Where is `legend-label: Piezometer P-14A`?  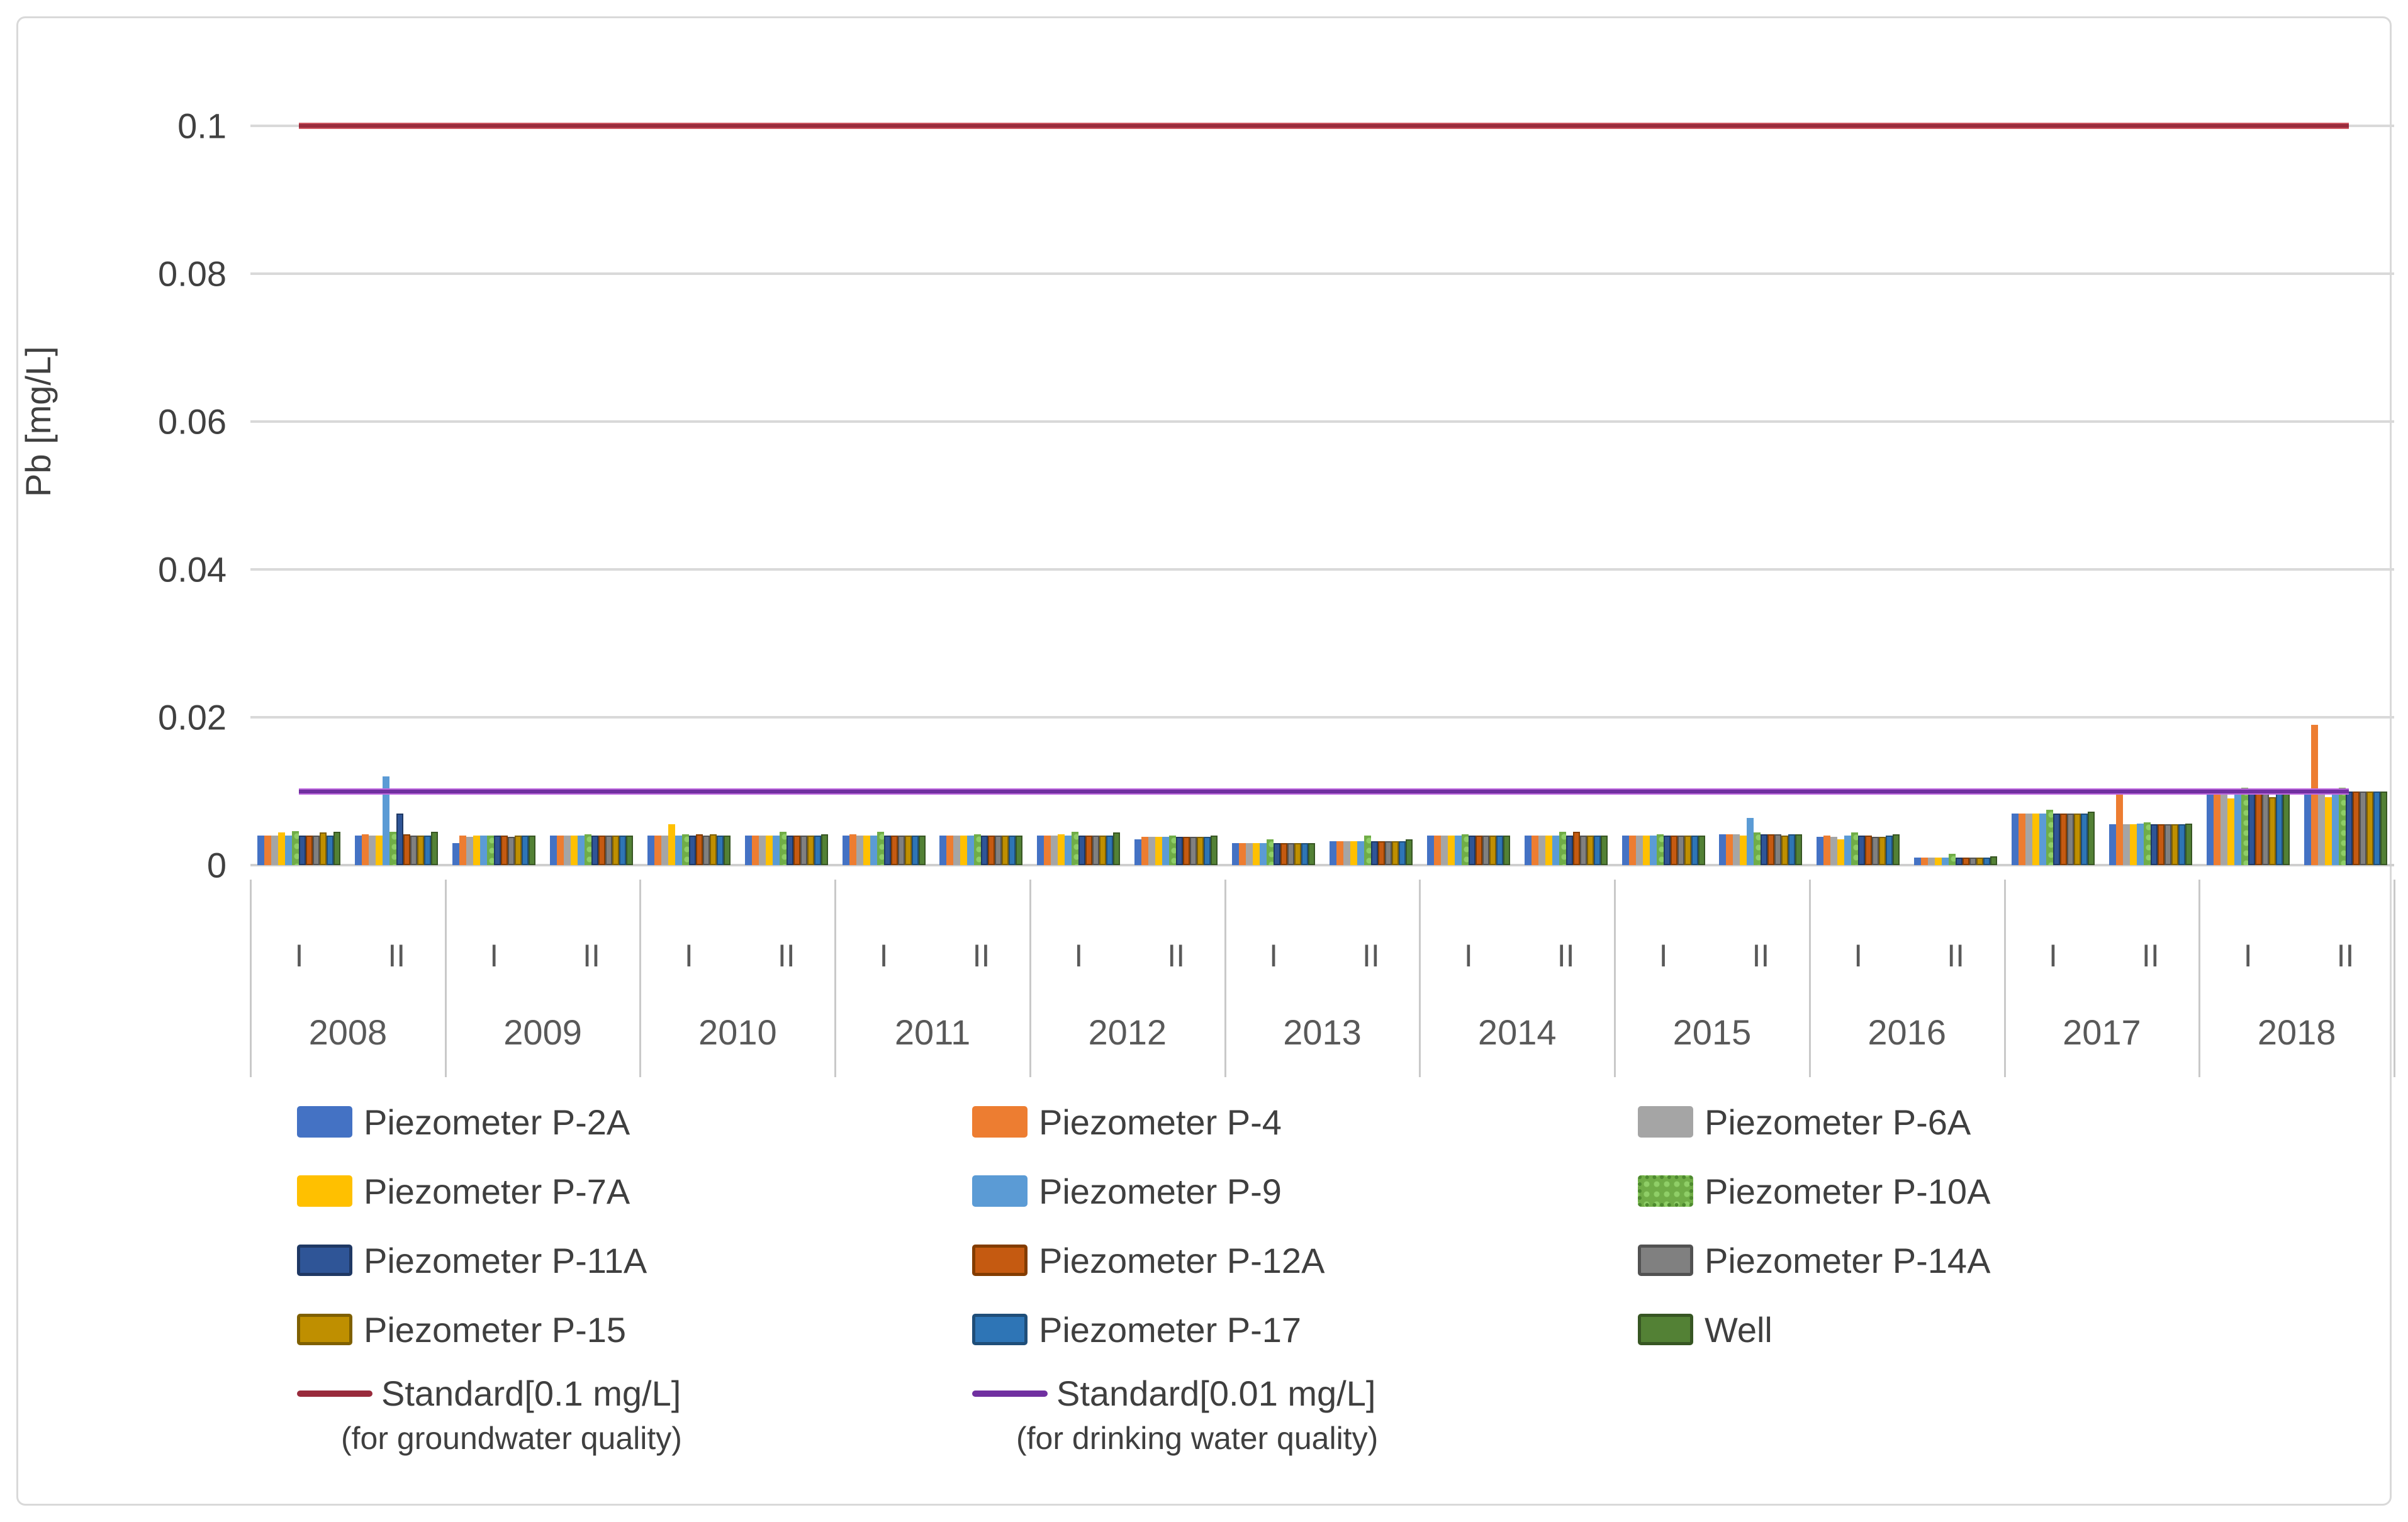
legend-label: Piezometer P-14A is located at coordinates (1848, 1260).